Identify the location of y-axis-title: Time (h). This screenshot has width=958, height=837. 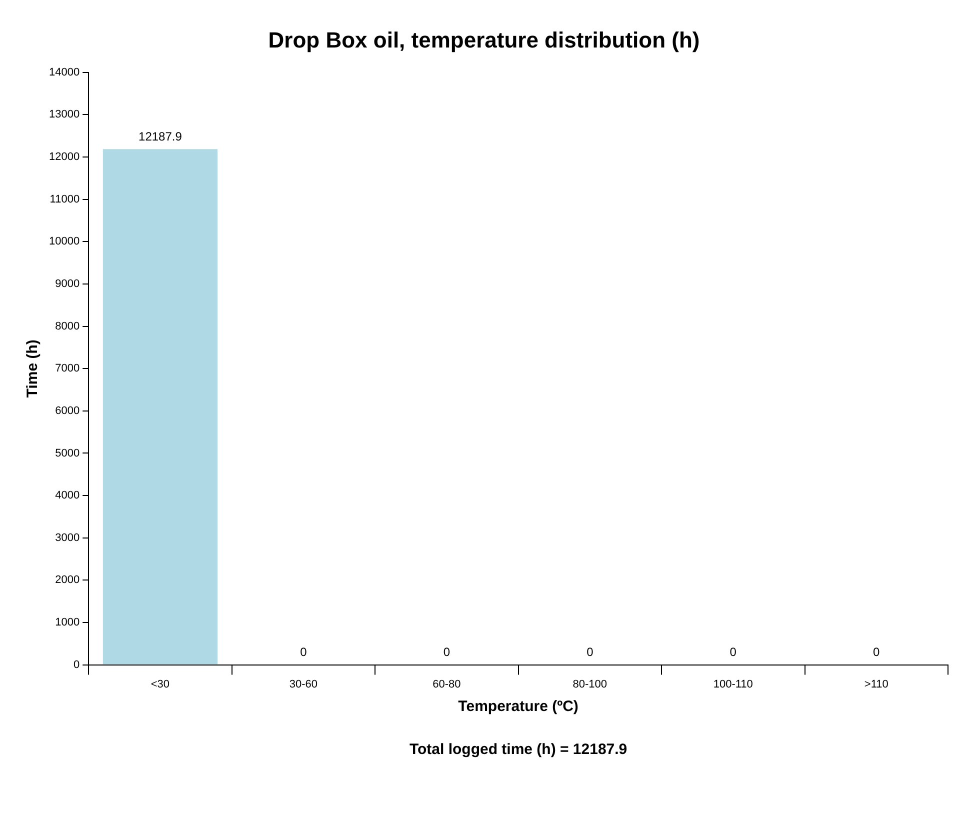
(33, 369).